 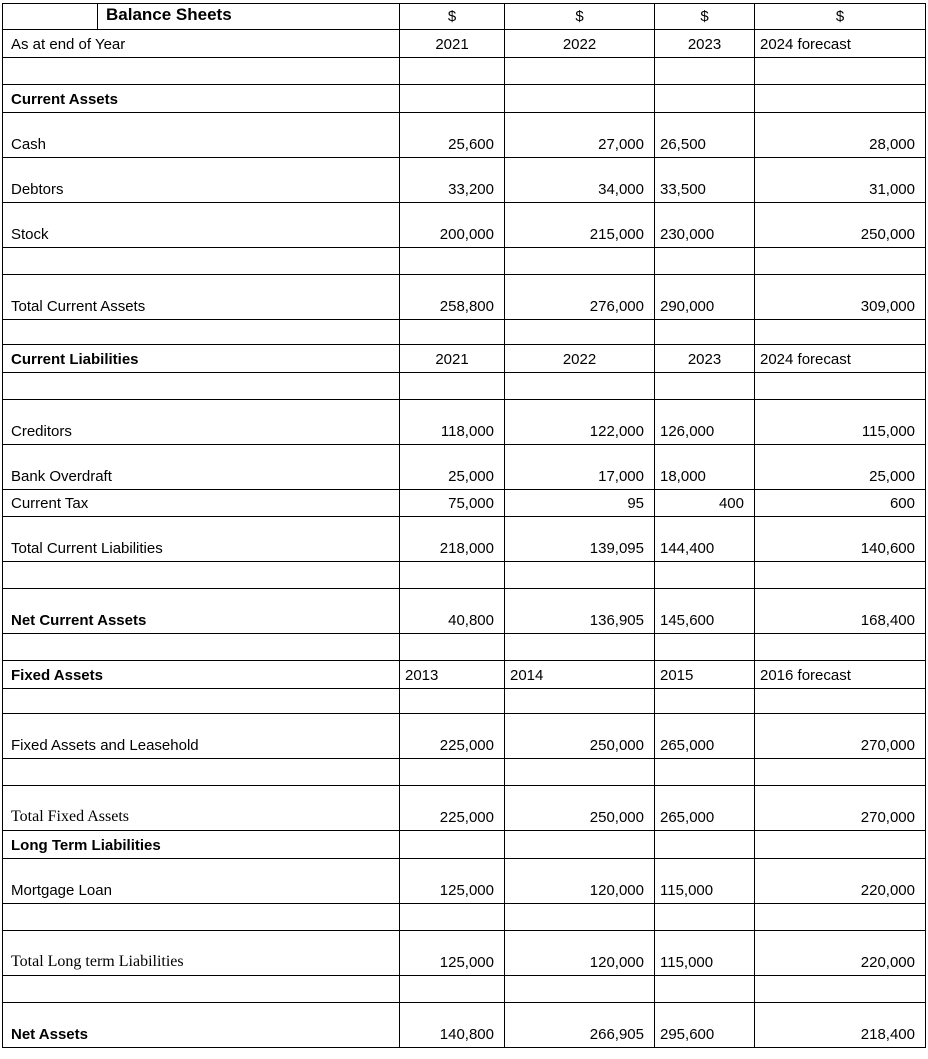 What do you see at coordinates (840, 297) in the screenshot?
I see `cell-col4: 309,000` at bounding box center [840, 297].